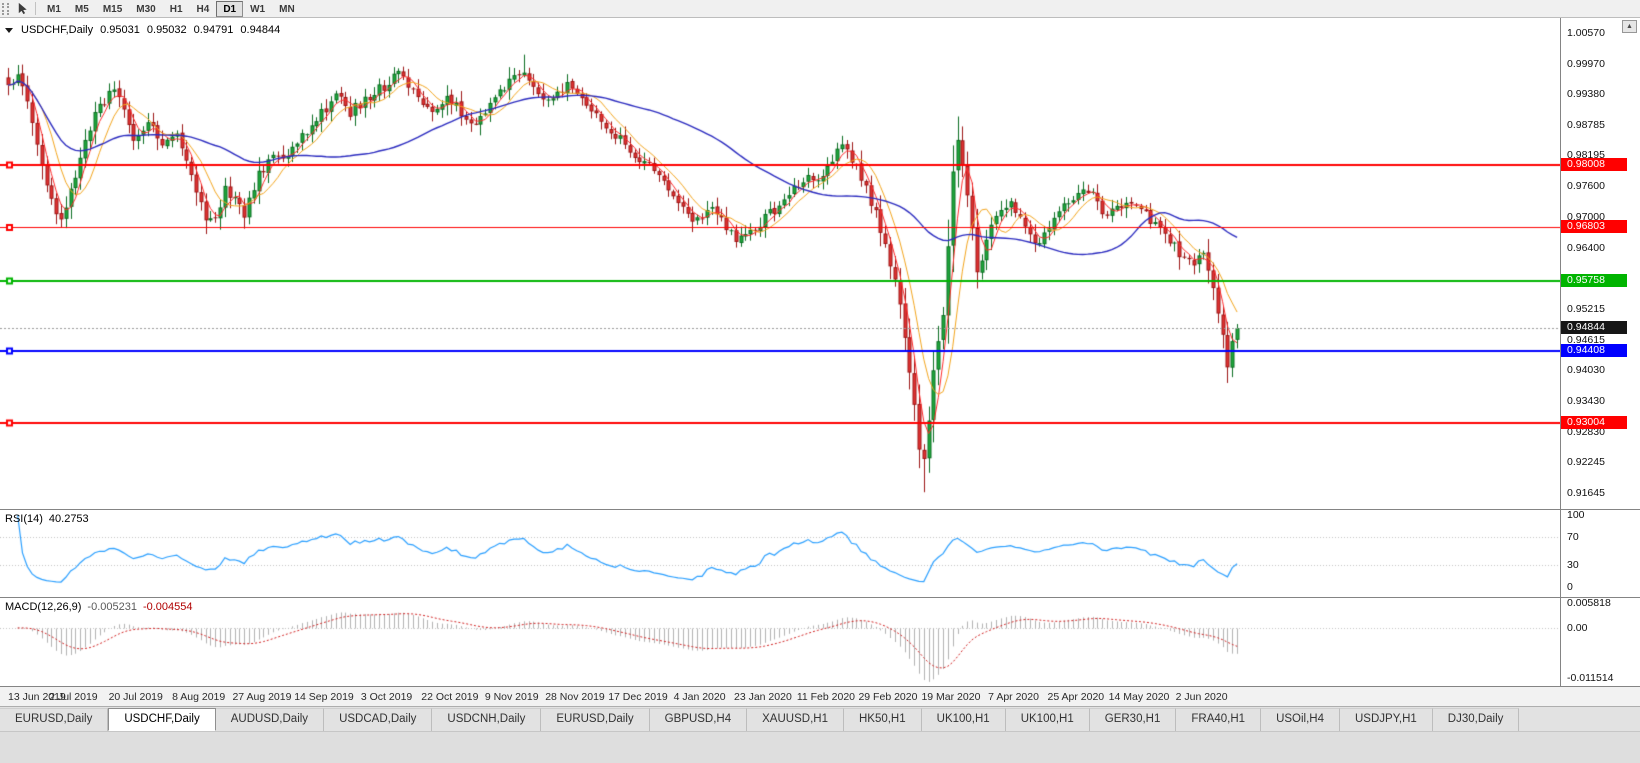 The height and width of the screenshot is (763, 1640). Describe the element at coordinates (120, 30) in the screenshot. I see `ohlc-open: 0.95031` at that location.